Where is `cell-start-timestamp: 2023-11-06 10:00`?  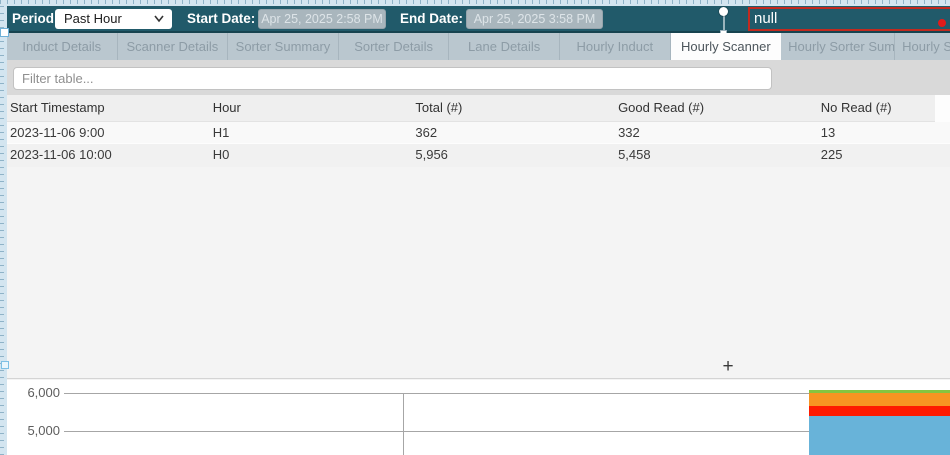 cell-start-timestamp: 2023-11-06 10:00 is located at coordinates (61, 154).